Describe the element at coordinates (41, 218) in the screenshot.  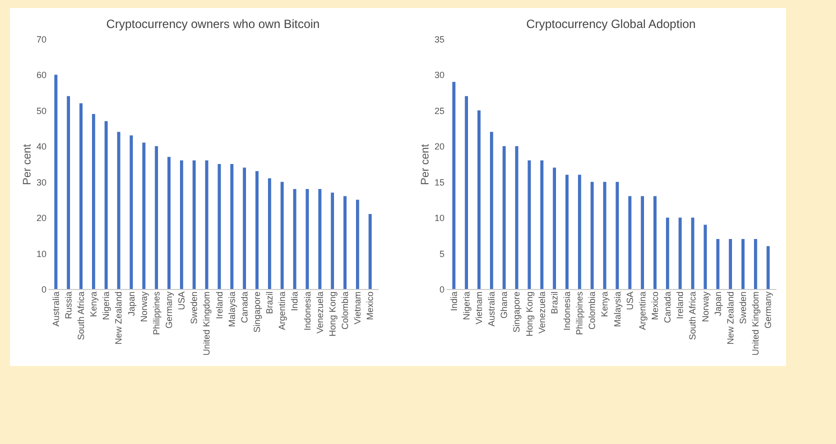
I see `y-tick-label: 20` at that location.